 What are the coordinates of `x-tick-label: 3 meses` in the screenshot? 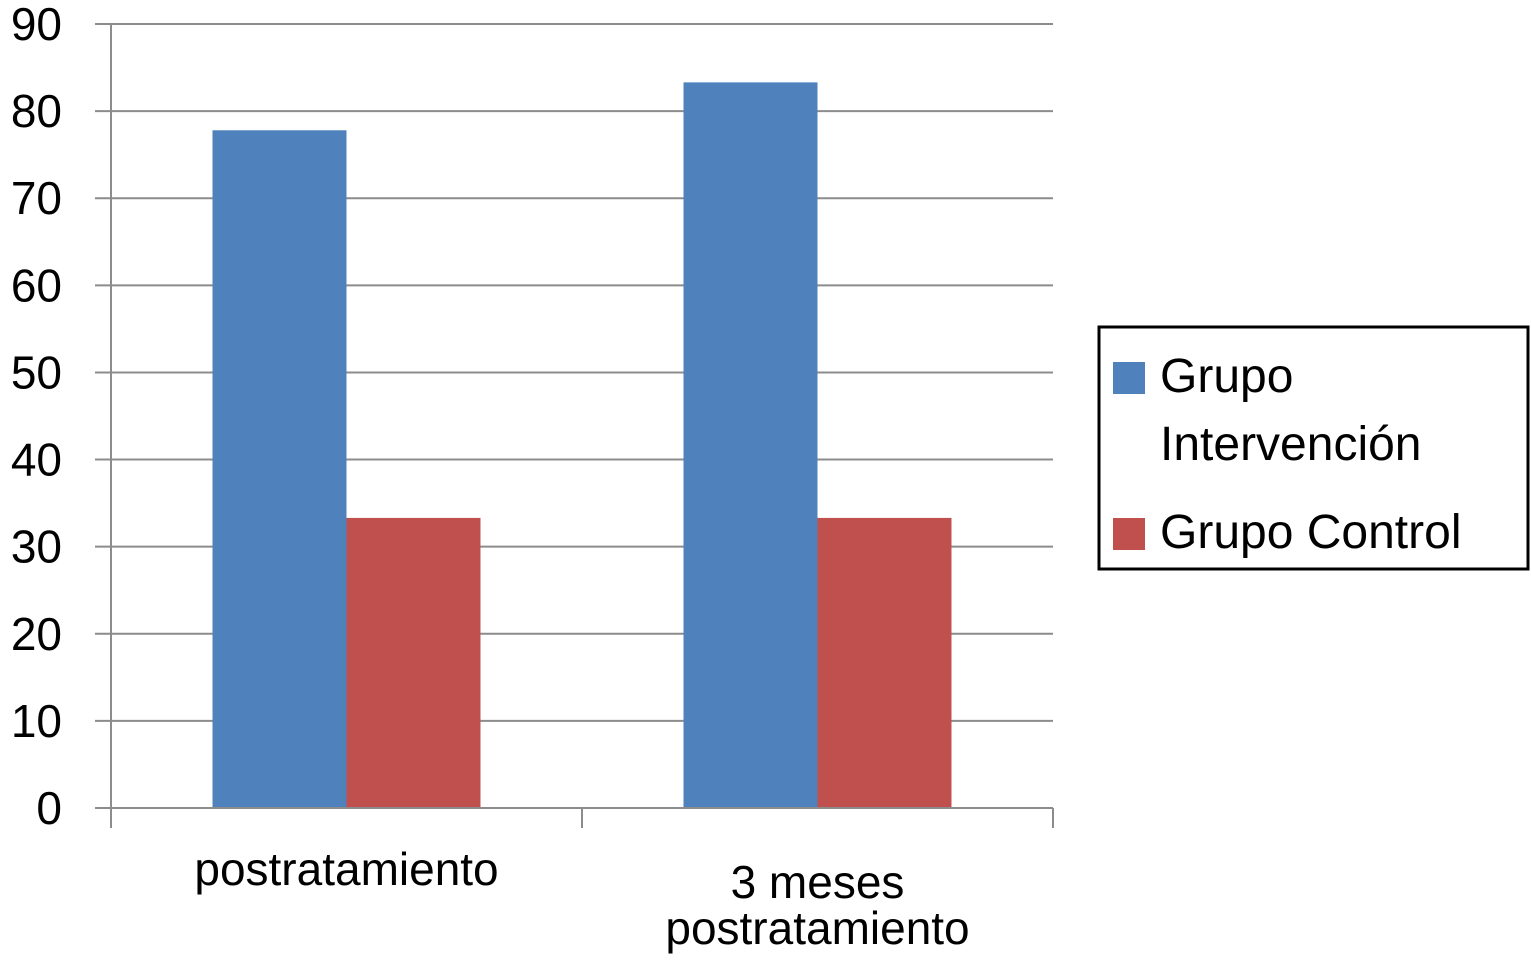 It's located at (818, 882).